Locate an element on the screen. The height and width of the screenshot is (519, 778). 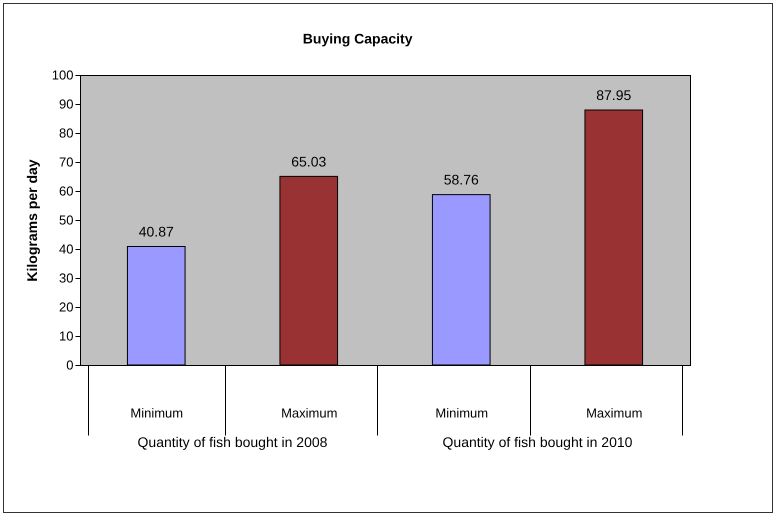
y-tick-label: 30 is located at coordinates (66, 278).